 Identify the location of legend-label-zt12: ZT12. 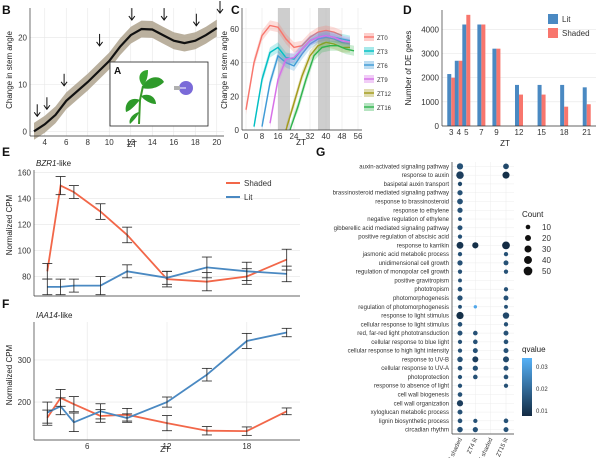
(384, 95).